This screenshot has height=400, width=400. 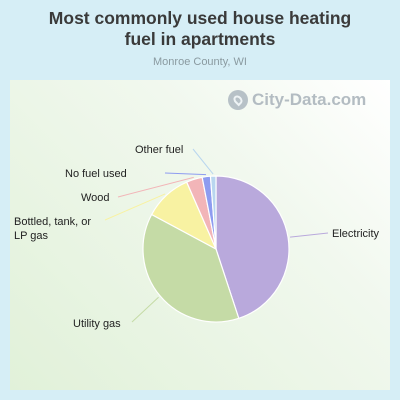 What do you see at coordinates (200, 39) in the screenshot?
I see `chart-title-line-2: fuel in apartments` at bounding box center [200, 39].